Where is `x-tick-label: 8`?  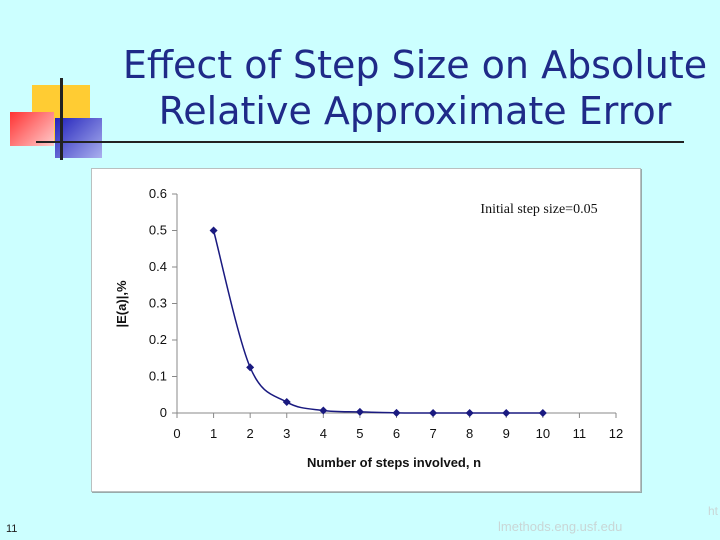 x-tick-label: 8 is located at coordinates (469, 433).